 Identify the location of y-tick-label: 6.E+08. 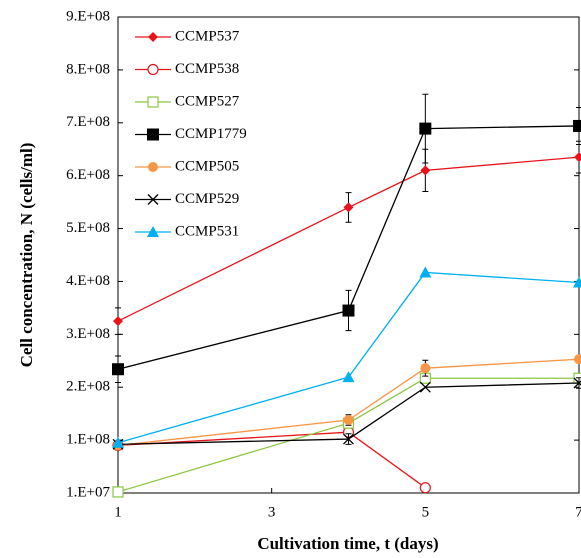
(88, 175).